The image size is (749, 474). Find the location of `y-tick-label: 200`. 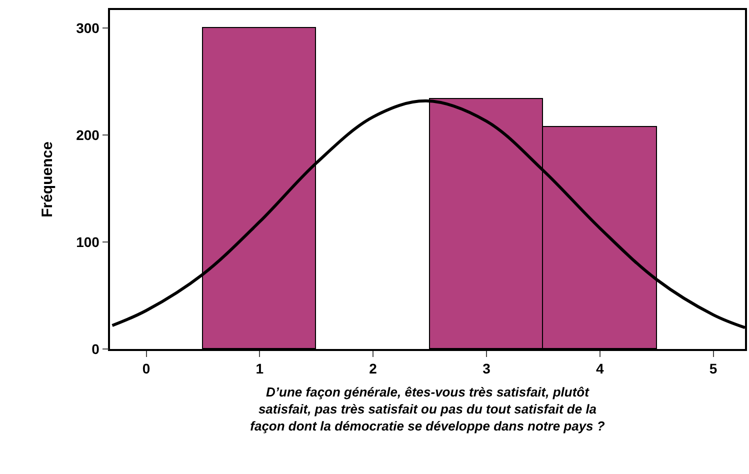

y-tick-label: 200 is located at coordinates (88, 135).